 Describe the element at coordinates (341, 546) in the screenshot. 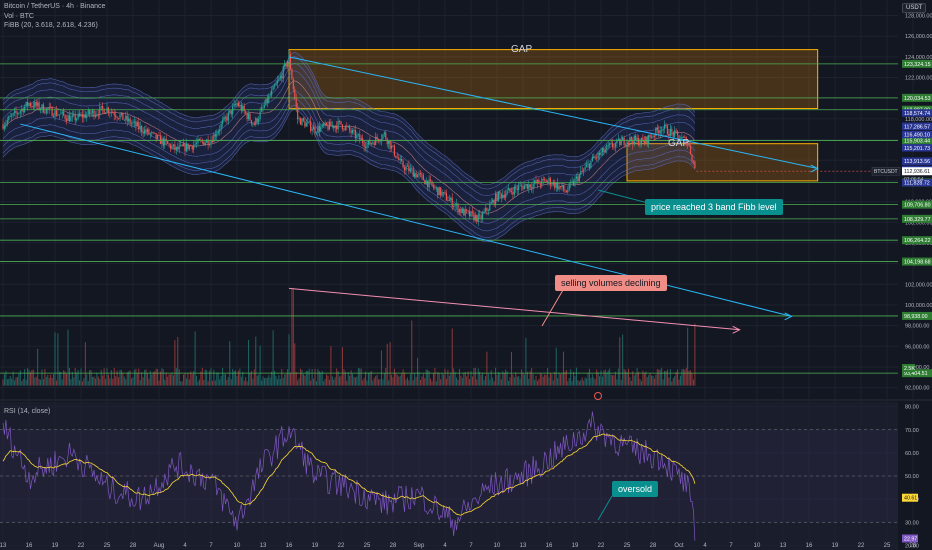

I see `x-tick-label: 22` at that location.